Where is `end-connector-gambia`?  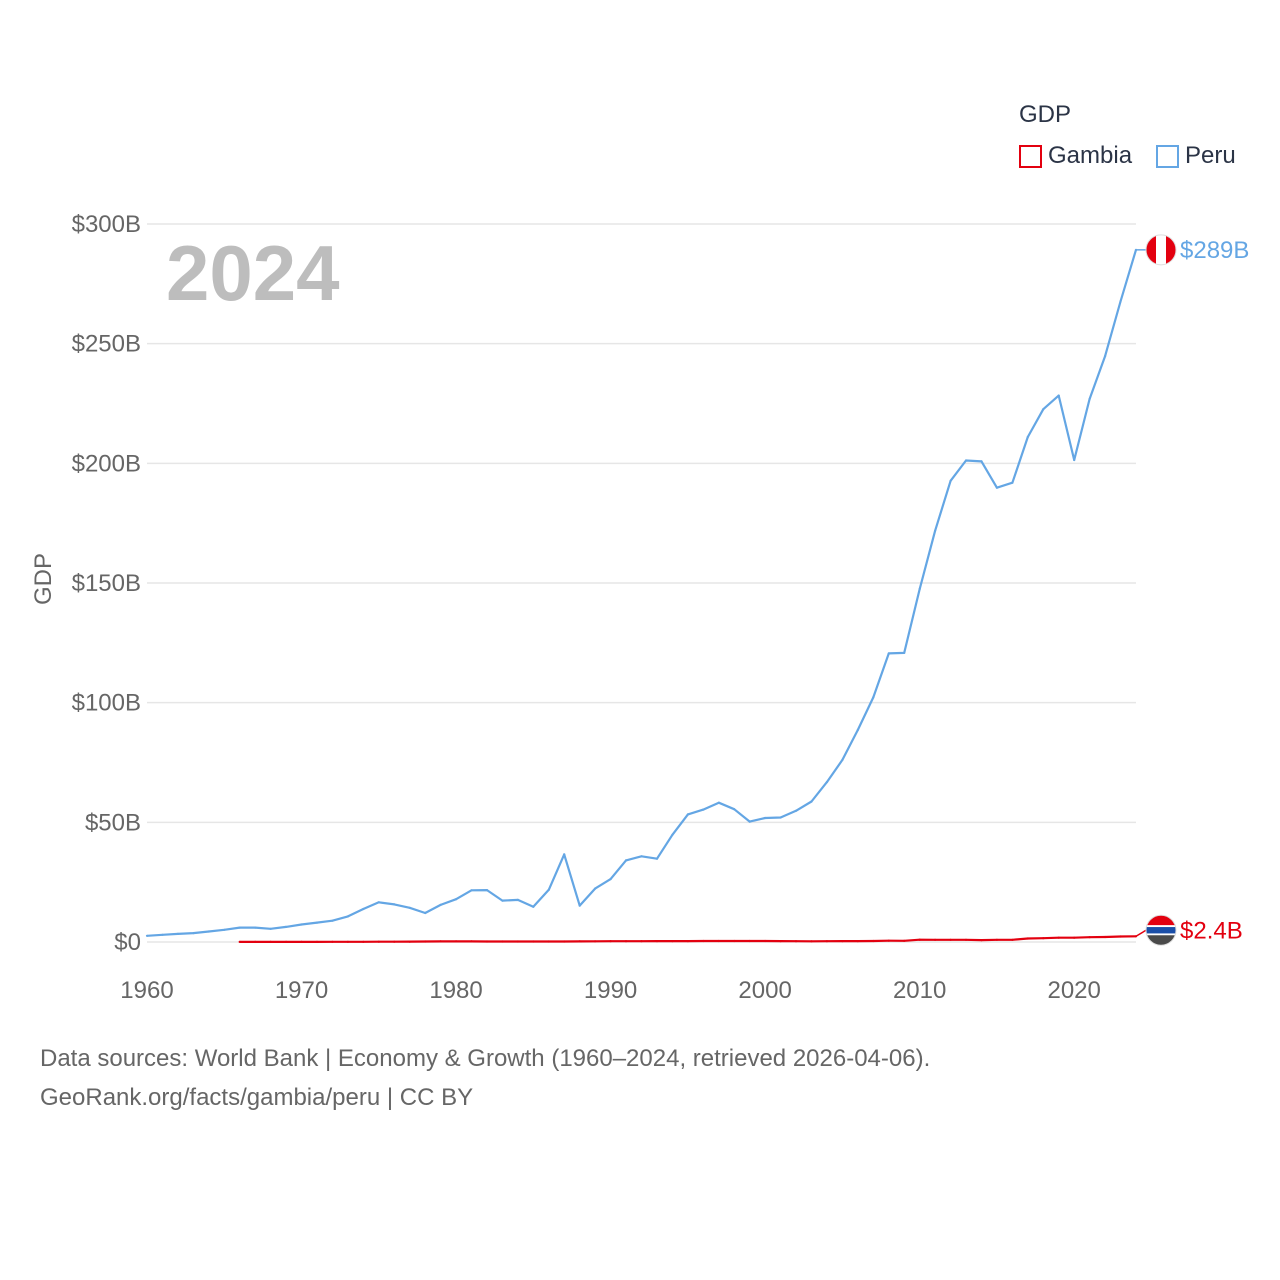
end-connector-gambia is located at coordinates (1141, 933).